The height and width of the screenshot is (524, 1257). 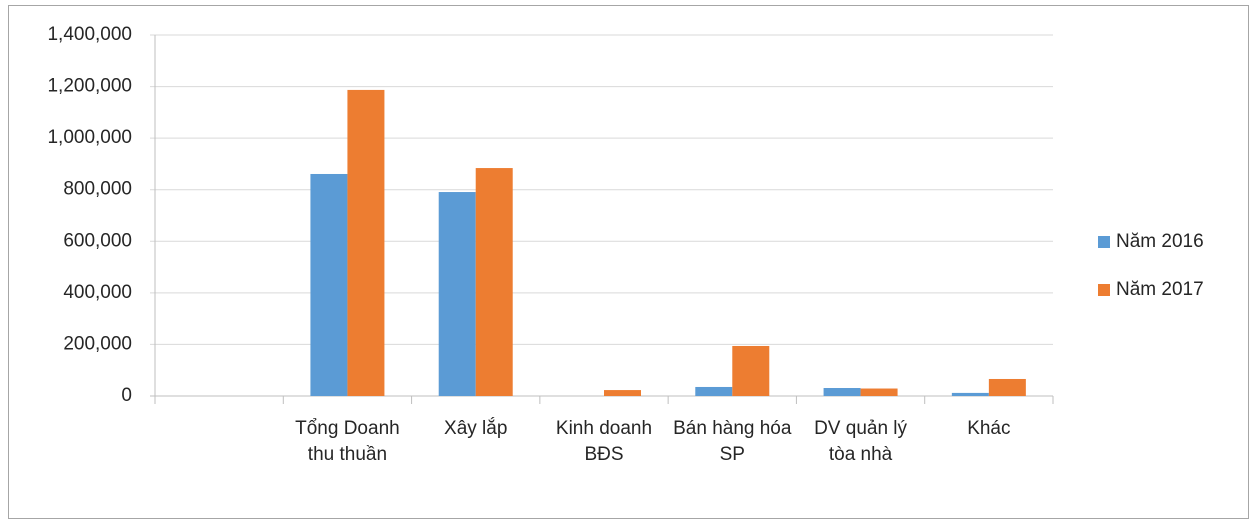 I want to click on y-tick-label: 1,000,000, so click(x=89, y=137).